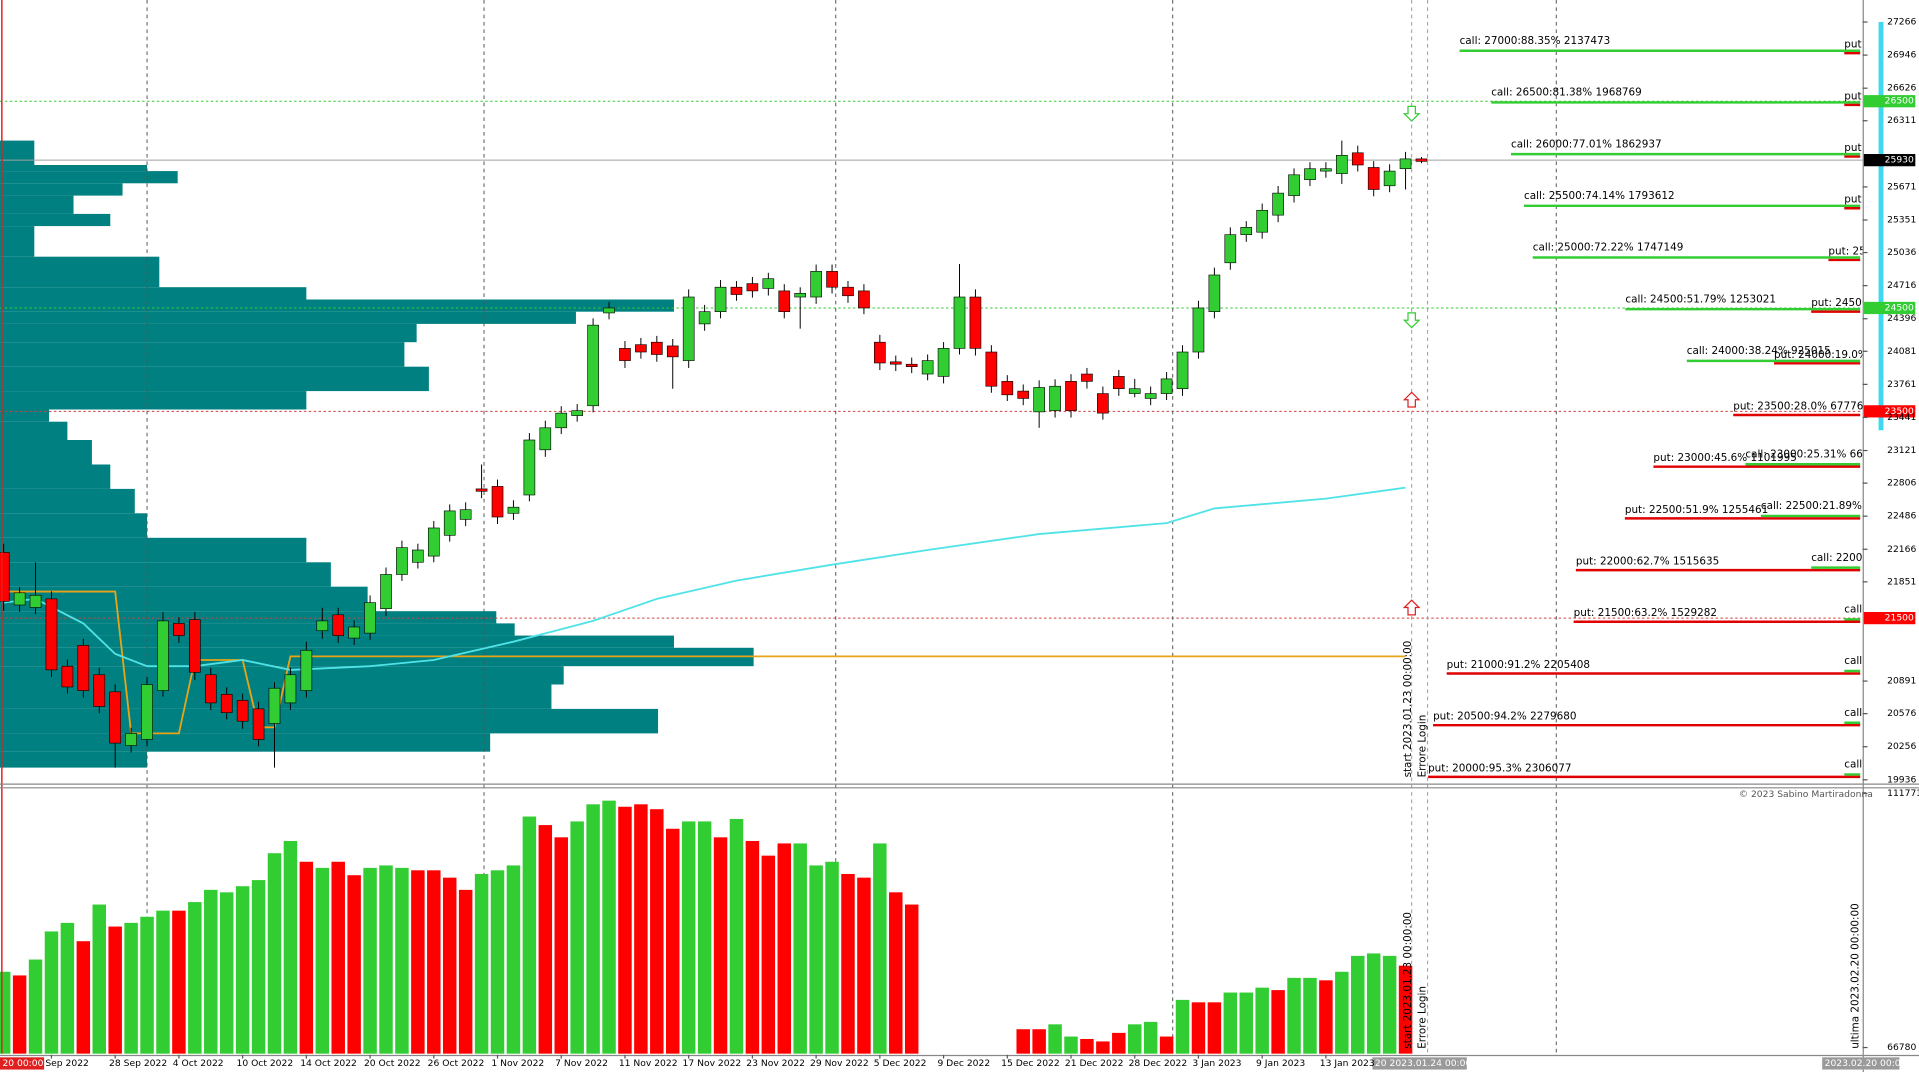 The image size is (1919, 1072). I want to click on y-tick-label: 21851, so click(1901, 581).